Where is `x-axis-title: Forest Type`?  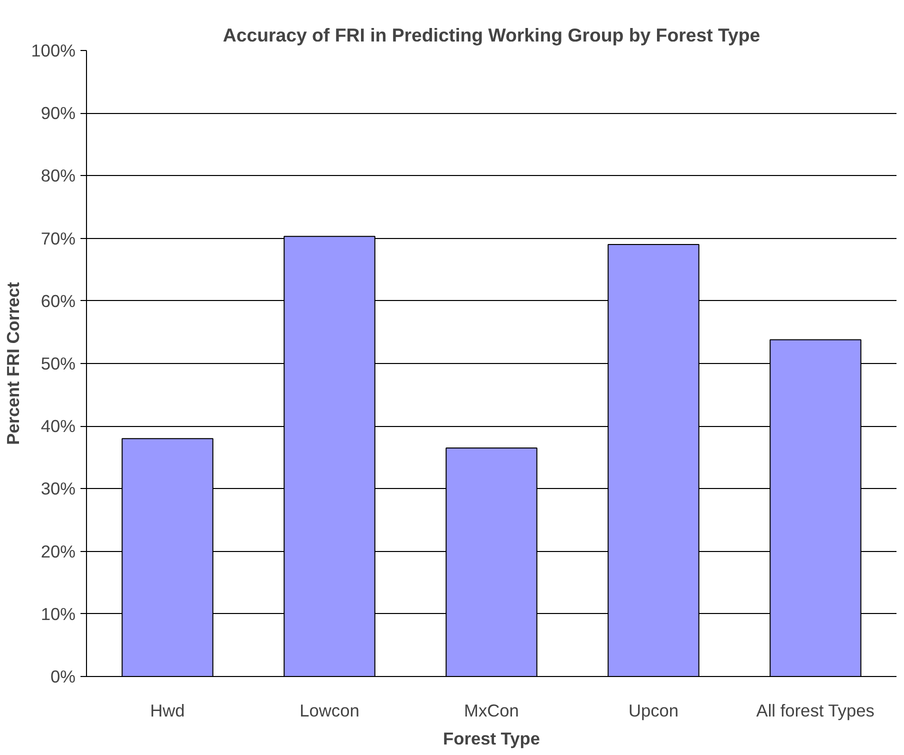 x-axis-title: Forest Type is located at coordinates (491, 738).